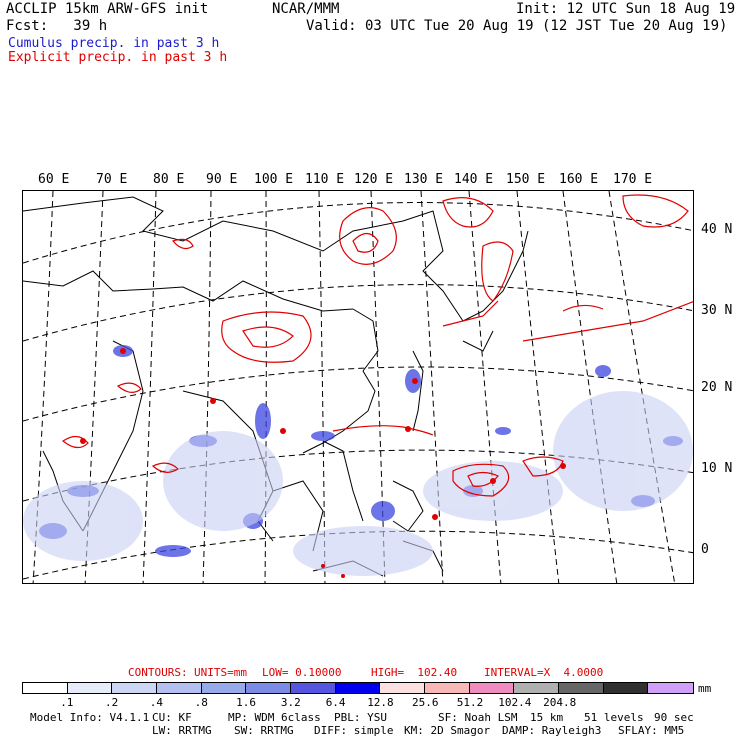  Describe the element at coordinates (380, 702) in the screenshot. I see `colorbar-tick-label: 12.8` at that location.